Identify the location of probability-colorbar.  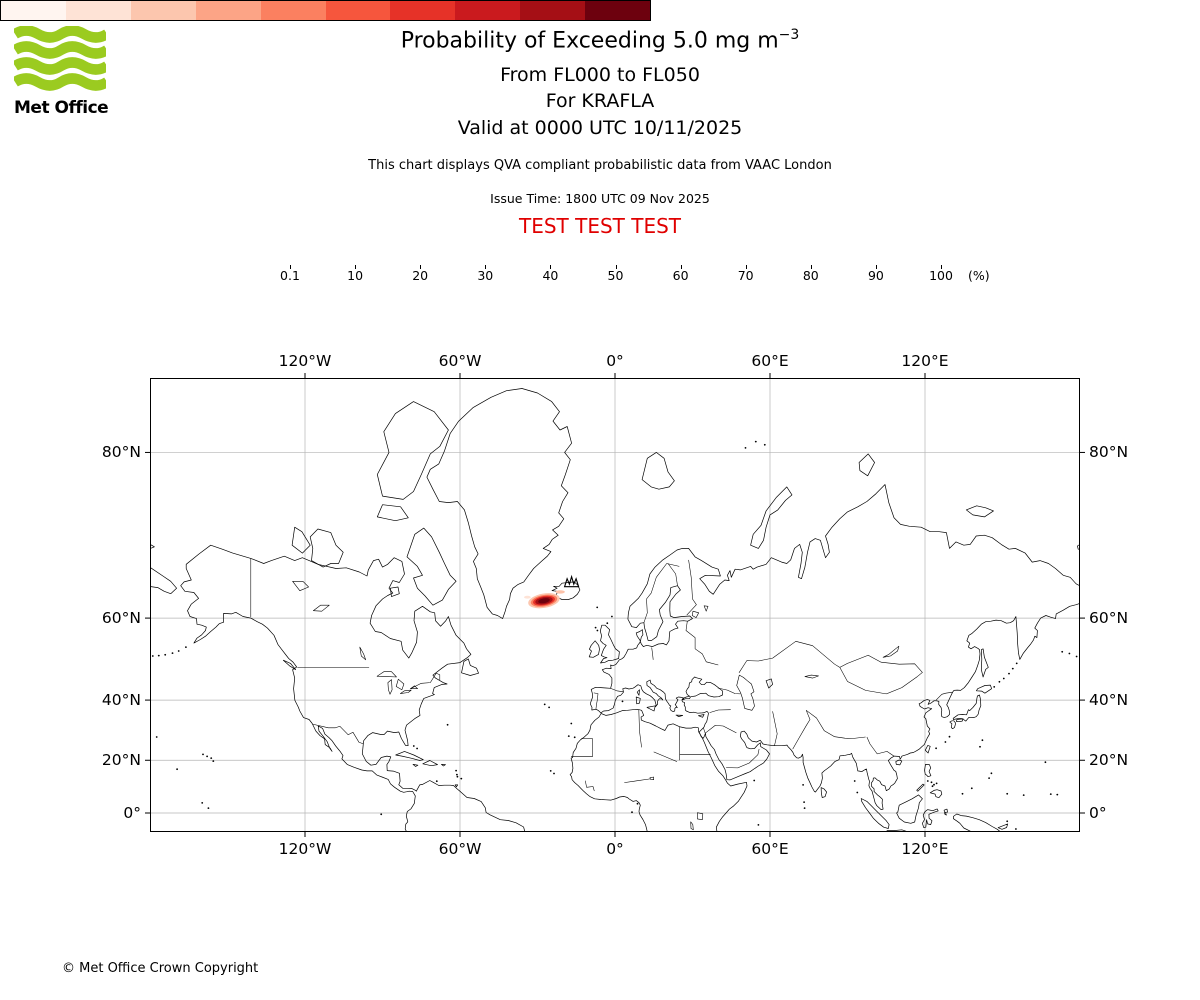
(325, 10).